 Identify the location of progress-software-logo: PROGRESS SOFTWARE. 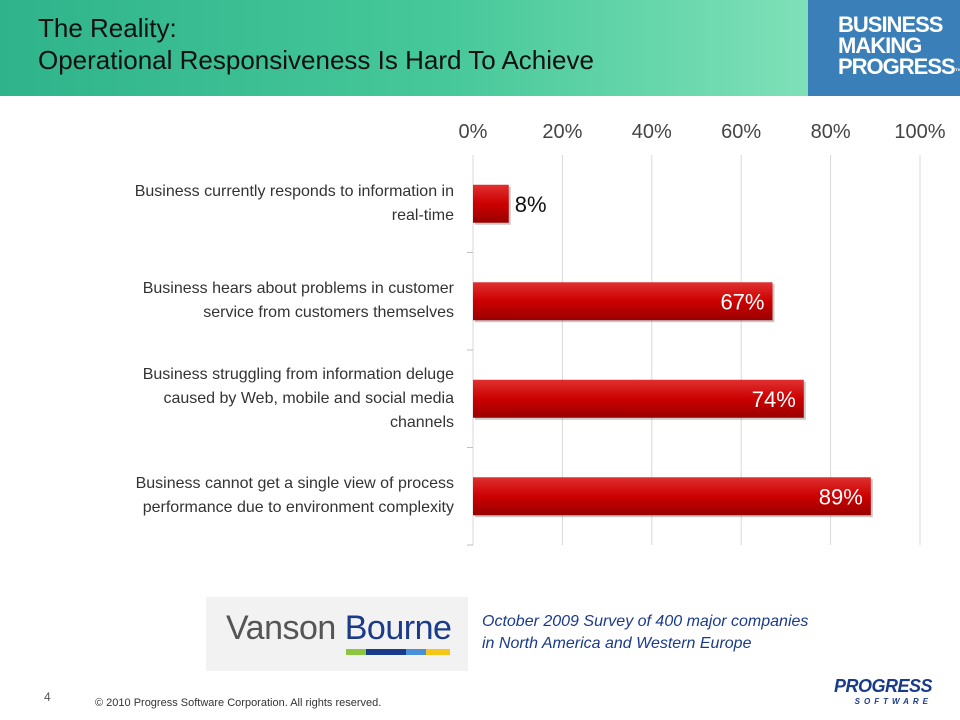
(882, 691).